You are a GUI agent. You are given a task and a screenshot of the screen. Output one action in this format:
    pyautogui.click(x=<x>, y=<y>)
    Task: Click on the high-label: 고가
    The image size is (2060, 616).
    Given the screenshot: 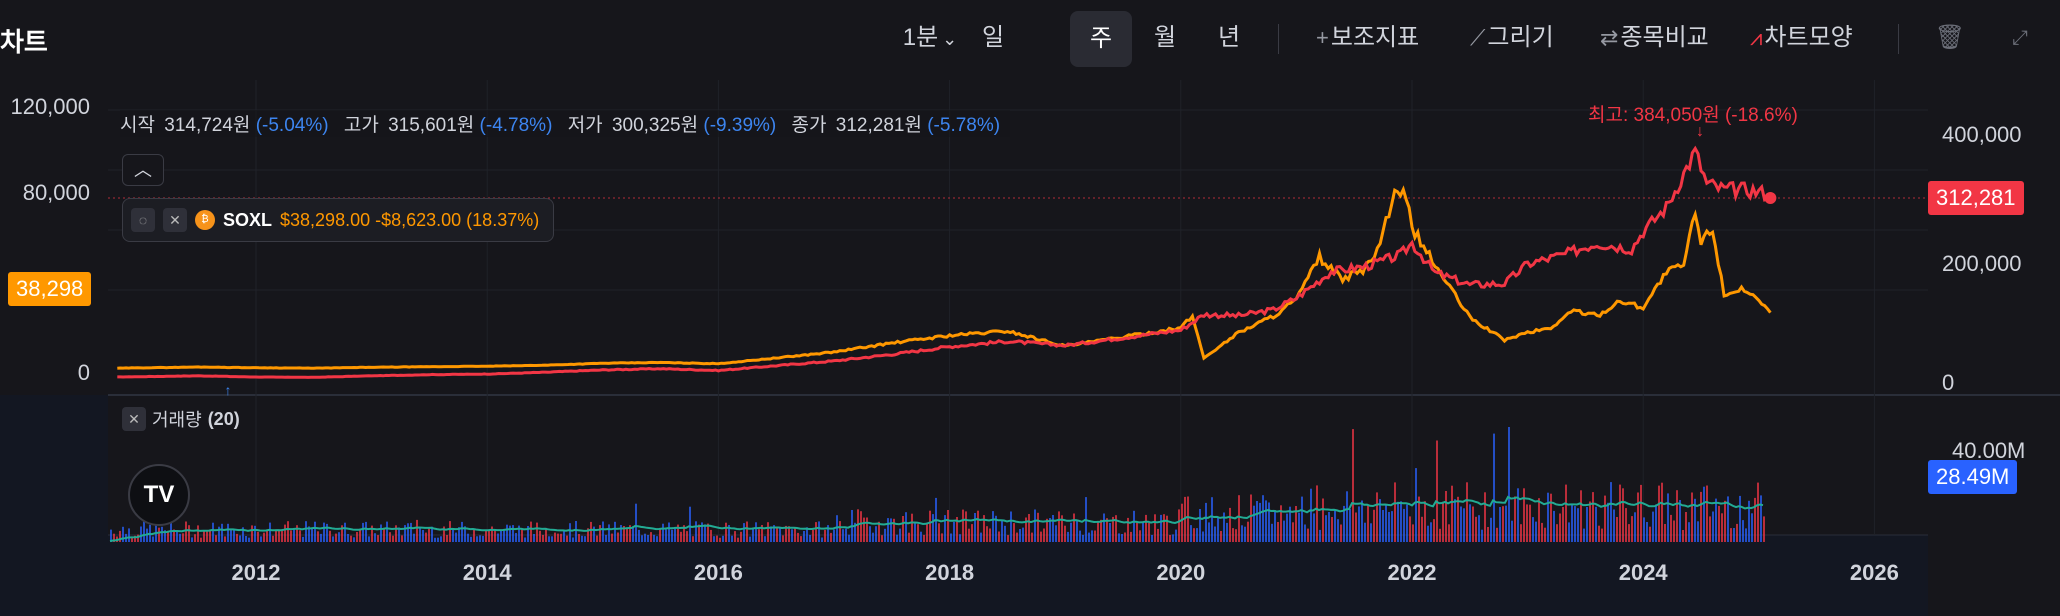 What is the action you would take?
    pyautogui.click(x=361, y=125)
    